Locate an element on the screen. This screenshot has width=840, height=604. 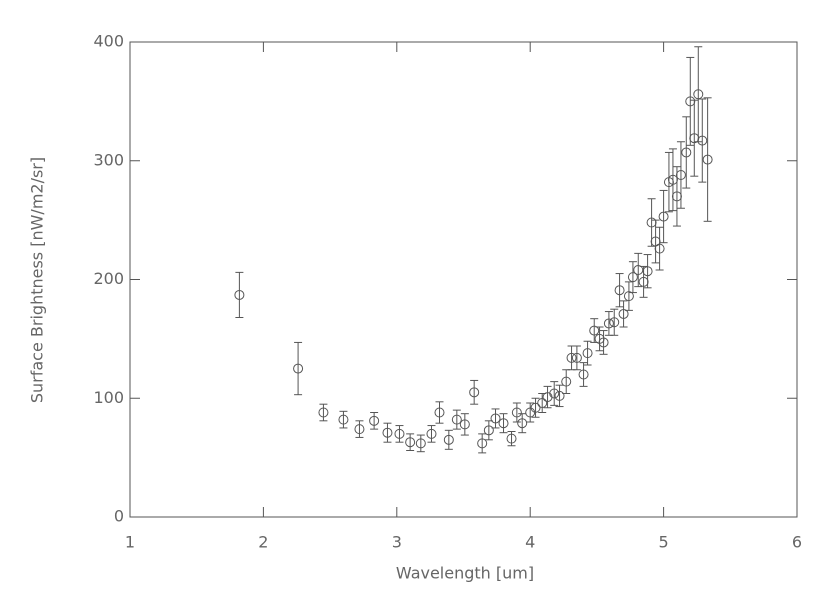
y-tick-label: 100 is located at coordinates (108, 397).